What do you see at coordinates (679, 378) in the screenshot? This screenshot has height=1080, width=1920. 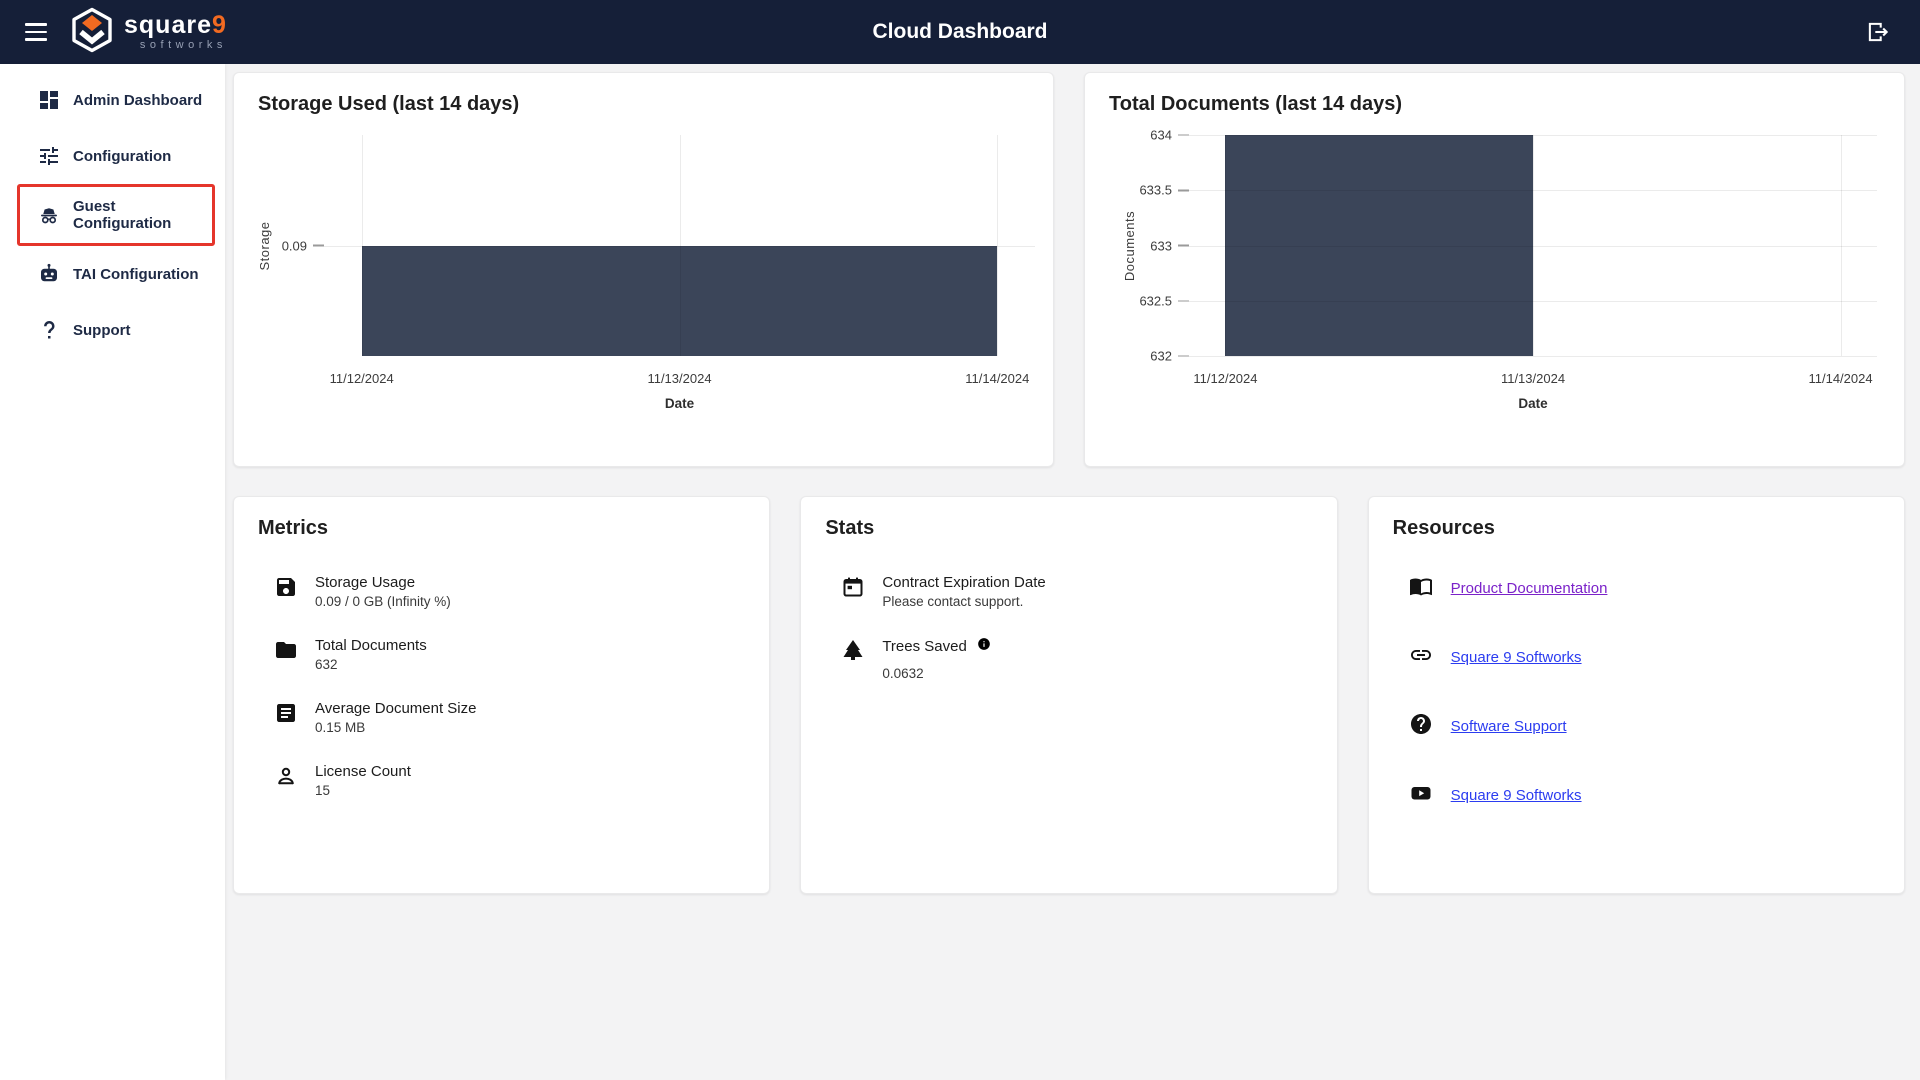 I see `storage-xtick-2: 11/13/2024` at bounding box center [679, 378].